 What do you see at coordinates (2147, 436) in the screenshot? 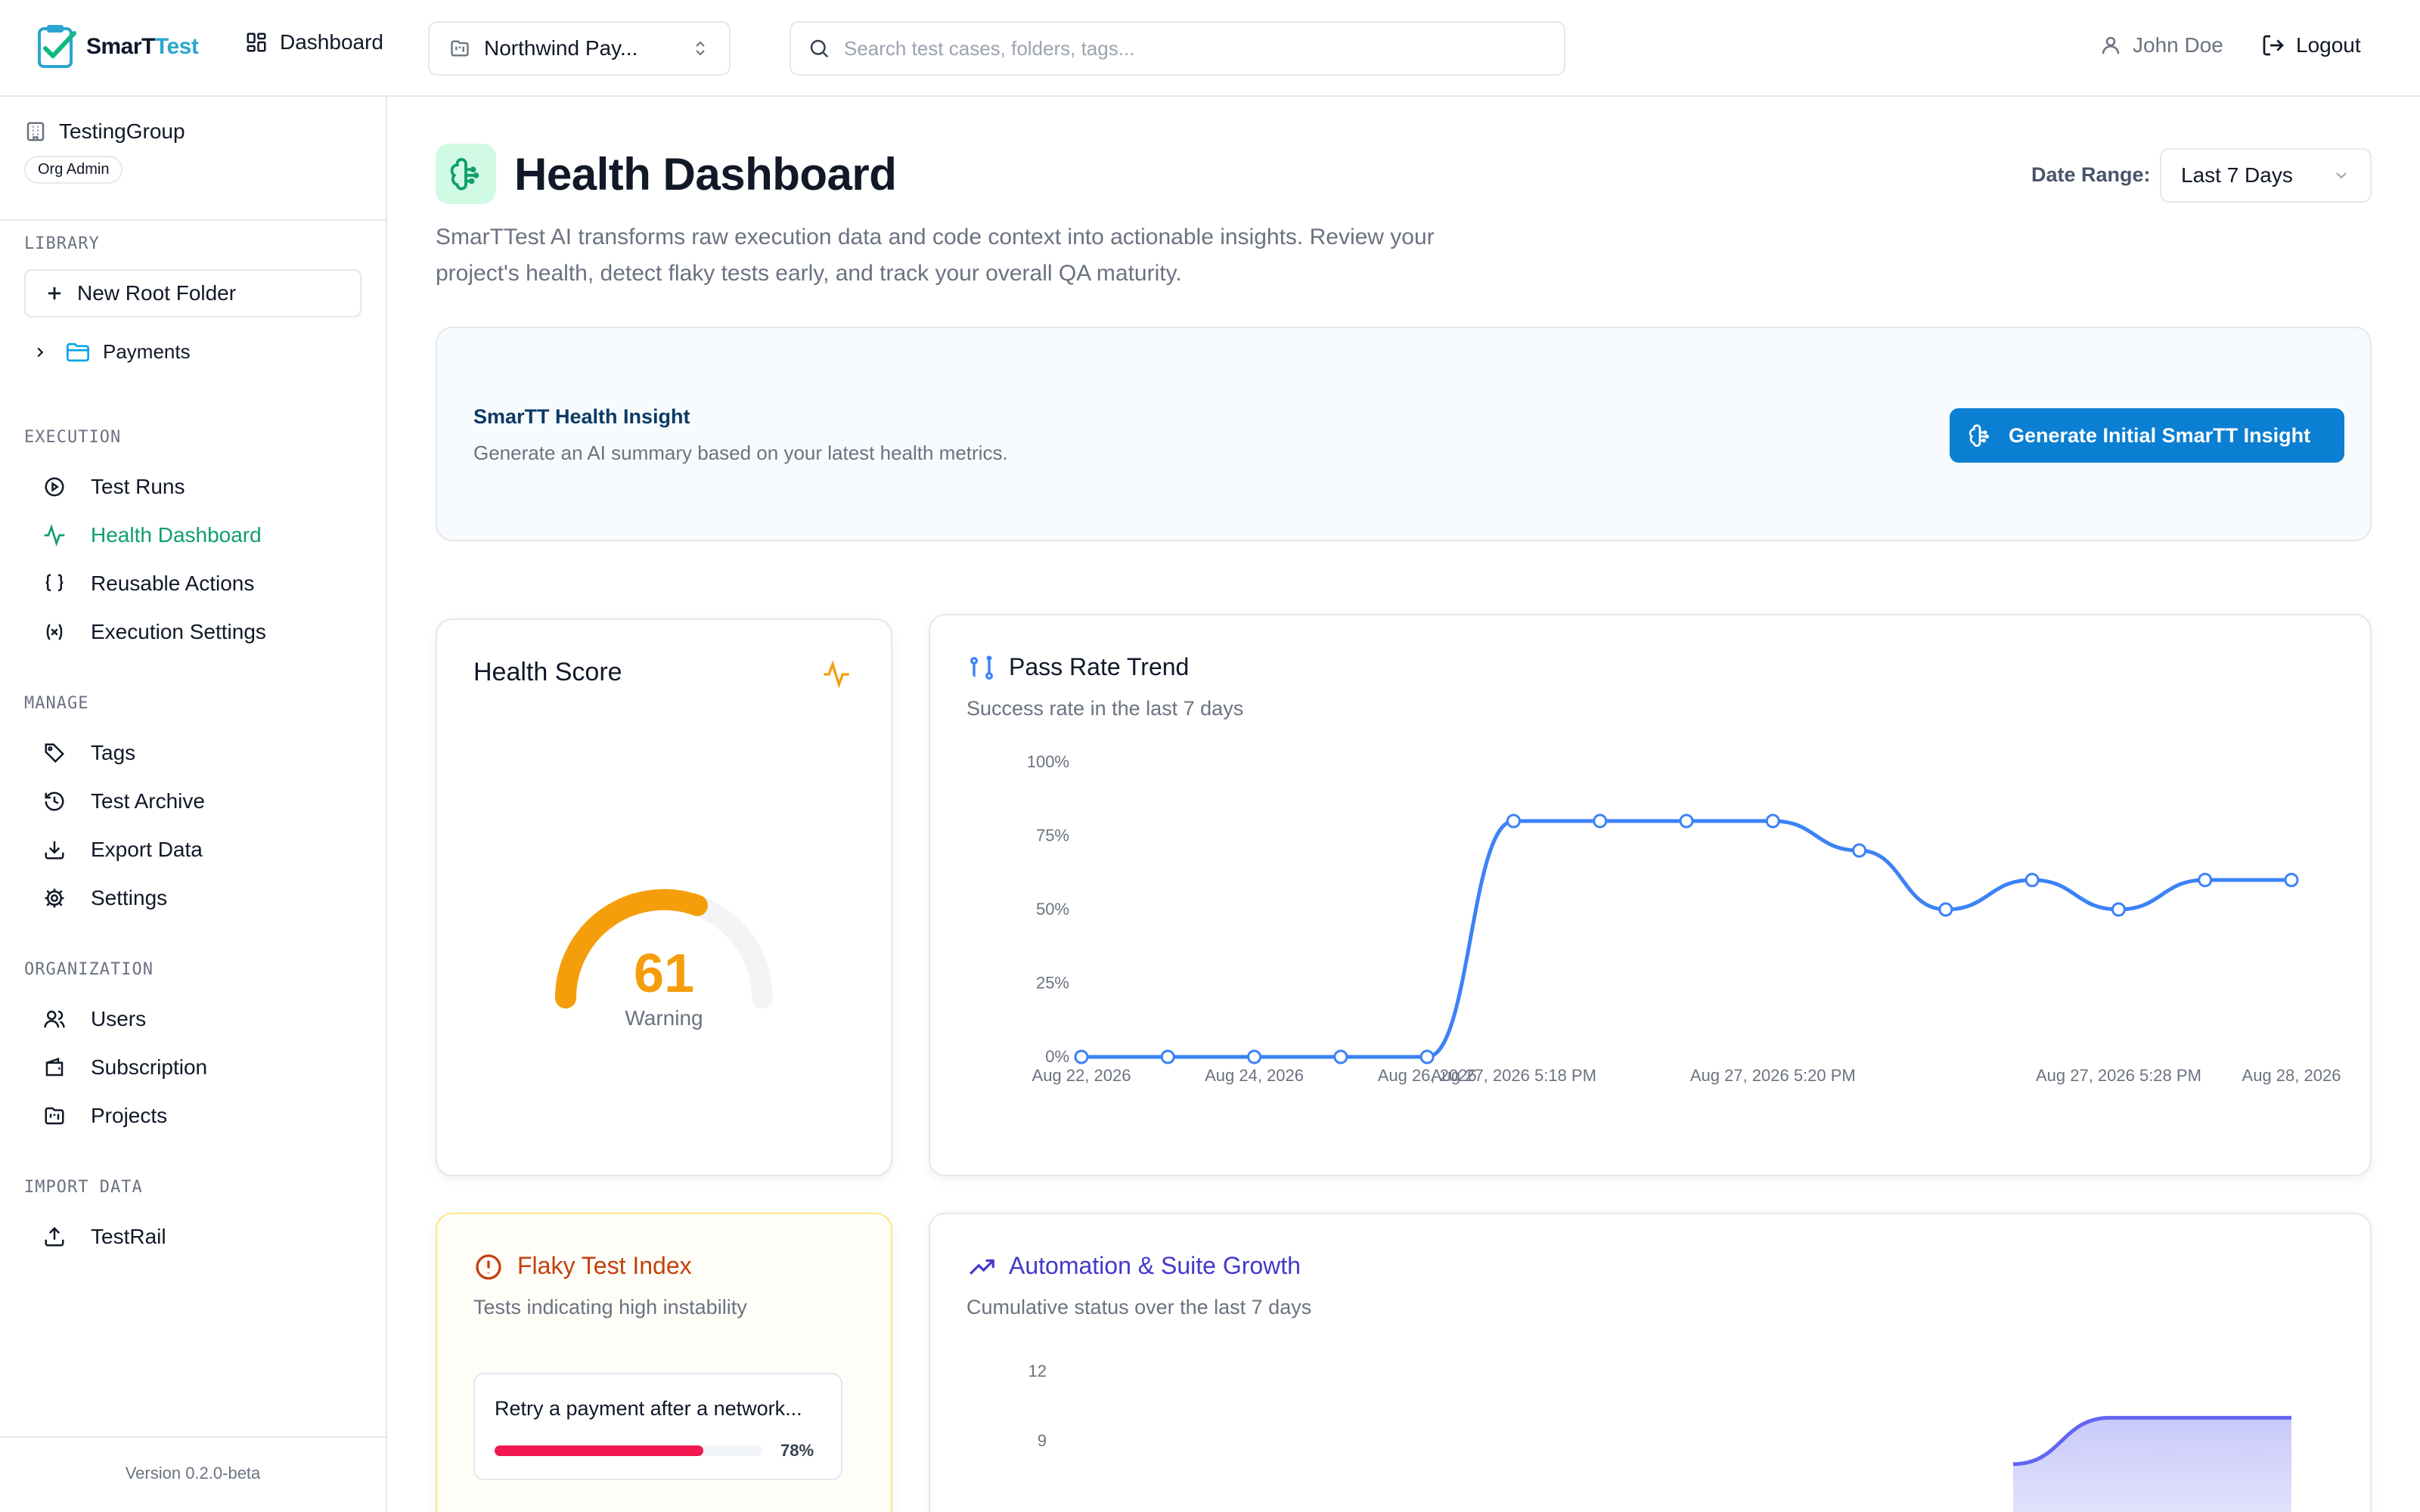
I see `generate-insight-button: Generate Initial SmarTT Insight` at bounding box center [2147, 436].